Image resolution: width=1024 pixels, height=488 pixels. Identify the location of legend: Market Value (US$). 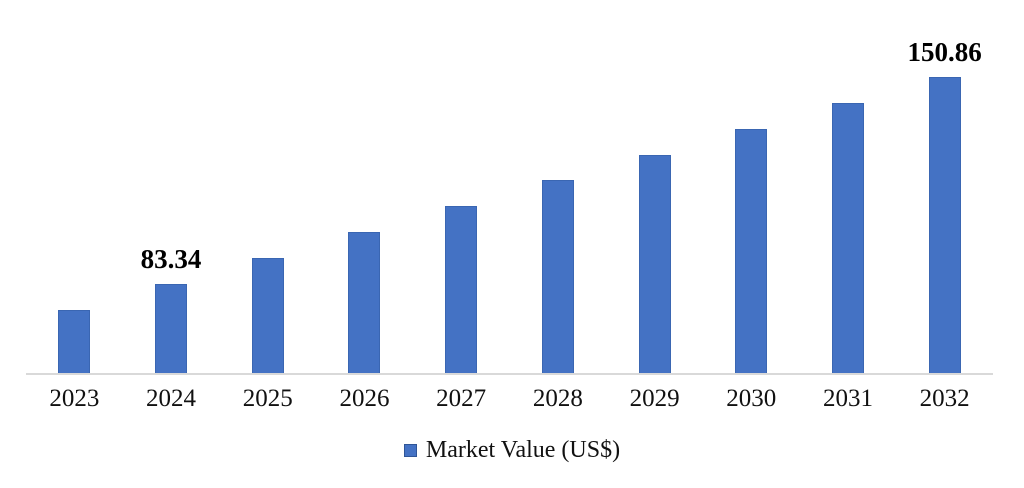
(512, 450).